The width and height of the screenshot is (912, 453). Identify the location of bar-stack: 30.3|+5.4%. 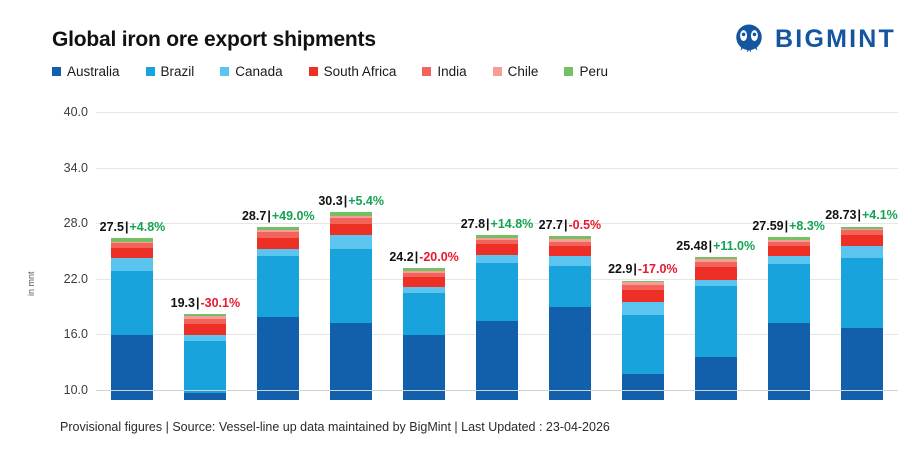
(351, 297).